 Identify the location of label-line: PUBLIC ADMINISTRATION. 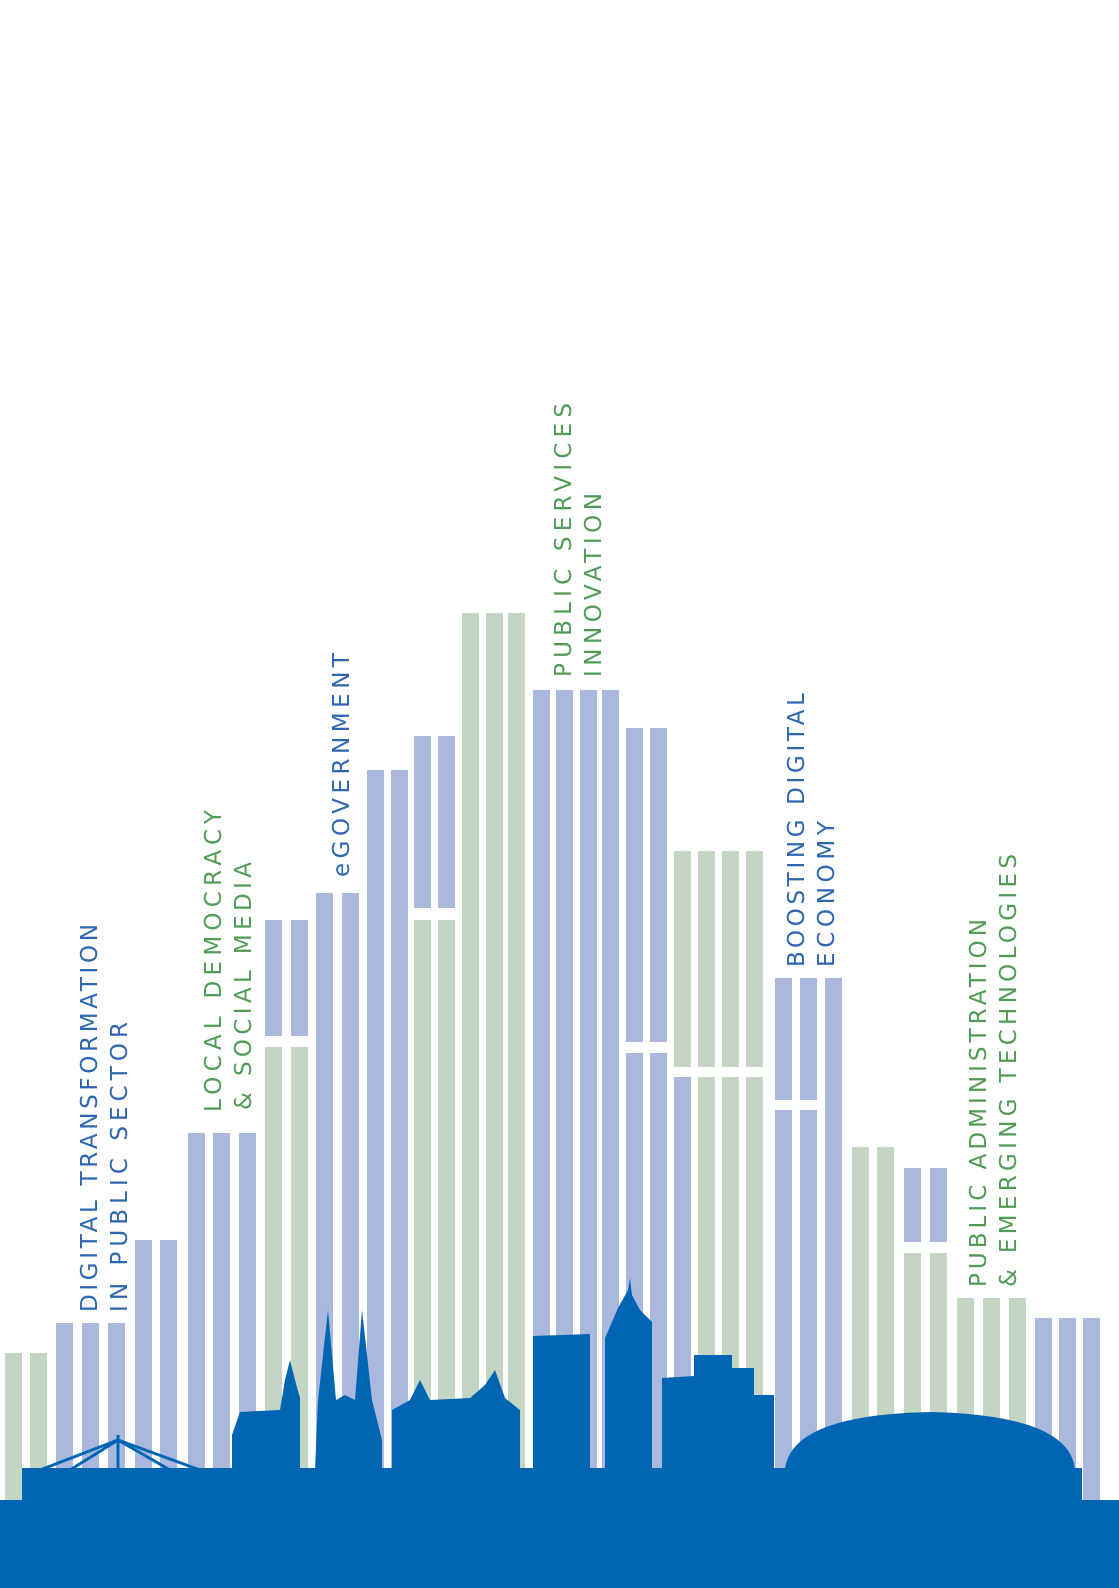
(979, 1102).